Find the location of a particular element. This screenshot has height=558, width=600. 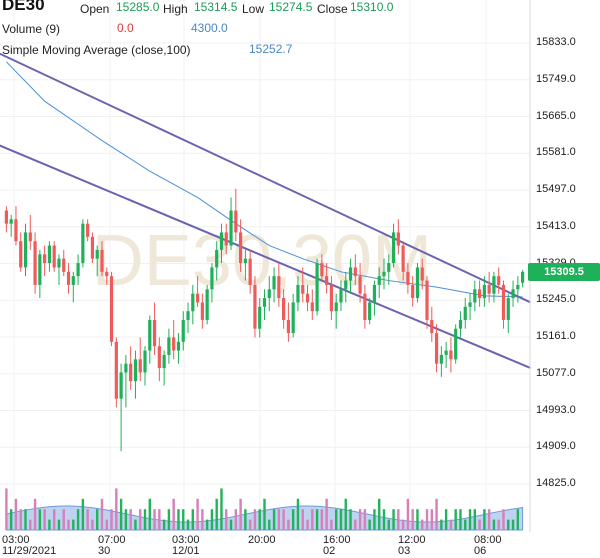

sma-indicator-label: Simple Moving Average (close,100) is located at coordinates (96, 50).